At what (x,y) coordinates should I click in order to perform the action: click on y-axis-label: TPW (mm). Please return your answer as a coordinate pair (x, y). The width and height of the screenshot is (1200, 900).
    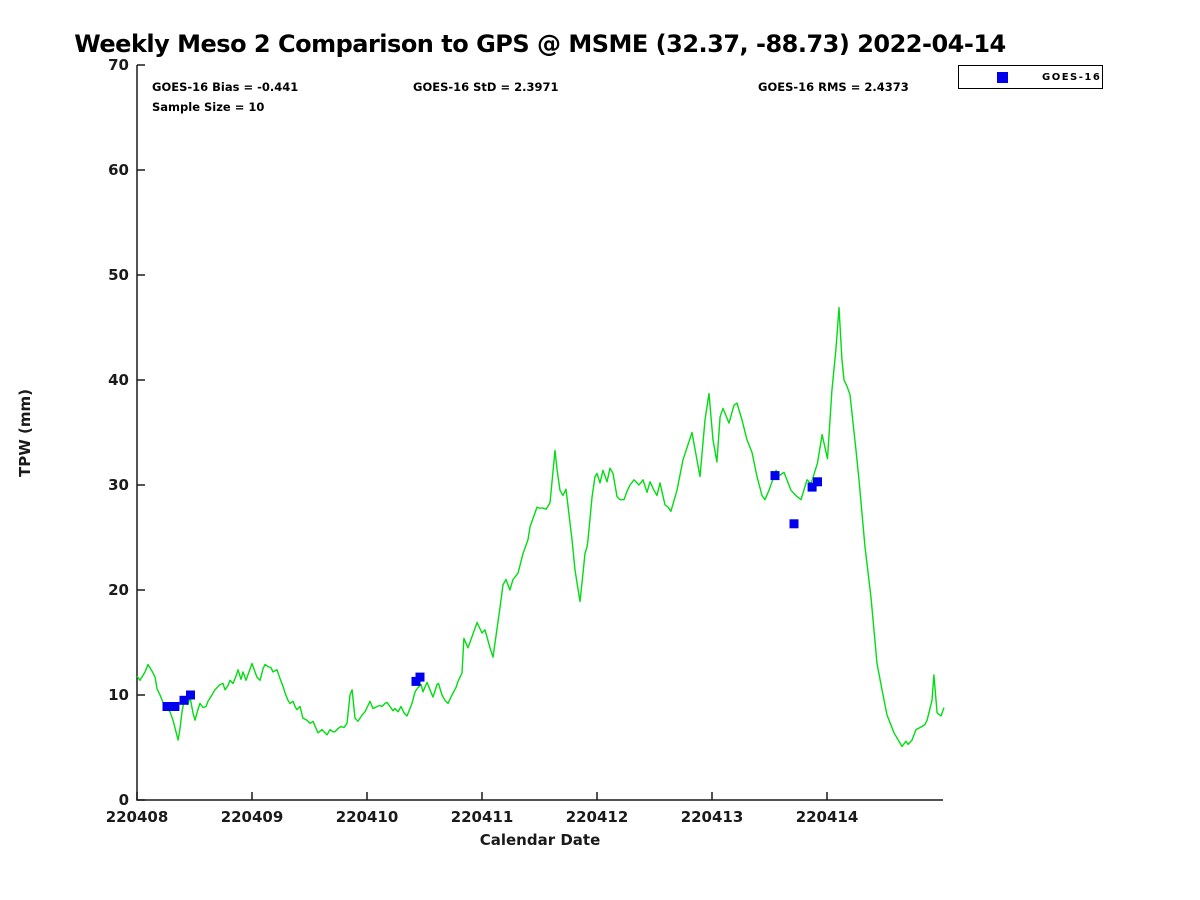
    Looking at the image, I should click on (25, 433).